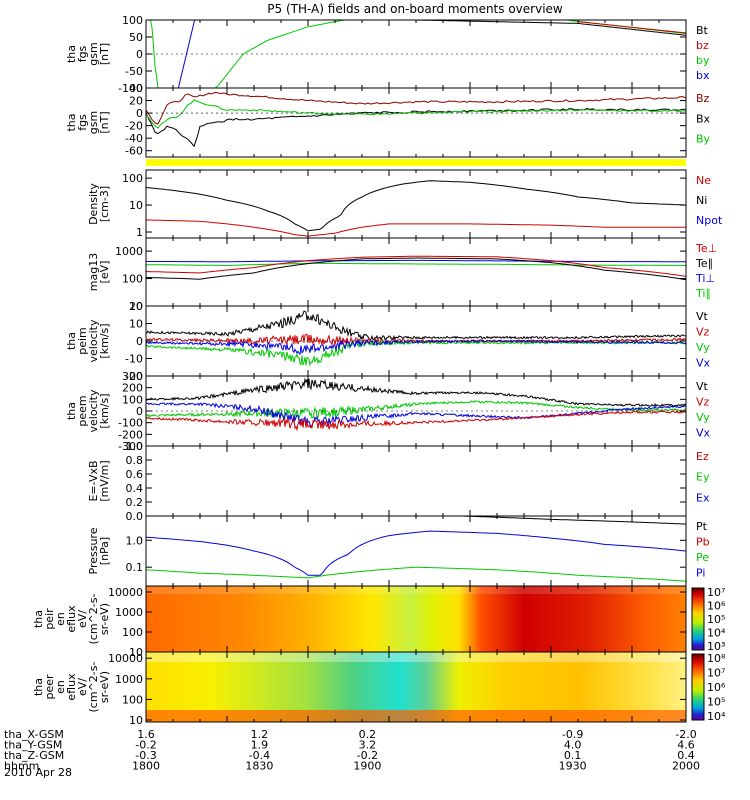 This screenshot has width=750, height=800. I want to click on panel-4: 1000 100 10 mag13[eV] Te⊥ Te∥ Ti⊥ Ti∥, so click(402, 275).